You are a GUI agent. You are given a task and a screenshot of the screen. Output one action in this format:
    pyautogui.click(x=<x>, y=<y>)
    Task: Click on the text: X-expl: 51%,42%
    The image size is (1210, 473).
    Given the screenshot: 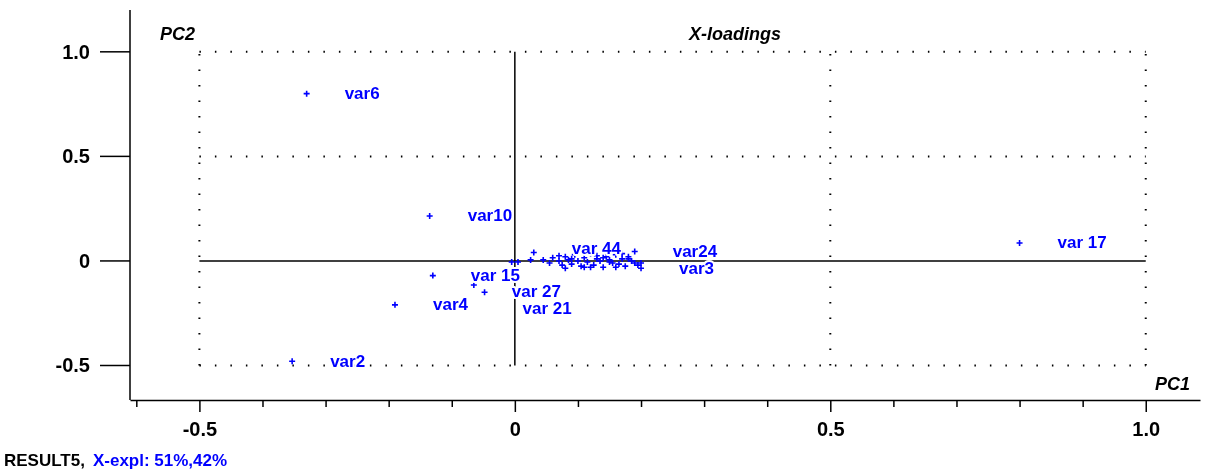 What is the action you would take?
    pyautogui.click(x=160, y=460)
    